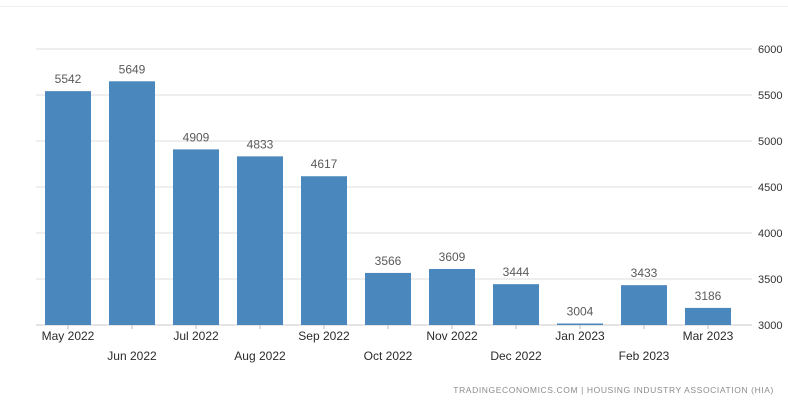 This screenshot has width=788, height=403. I want to click on data-label: 3444, so click(516, 272).